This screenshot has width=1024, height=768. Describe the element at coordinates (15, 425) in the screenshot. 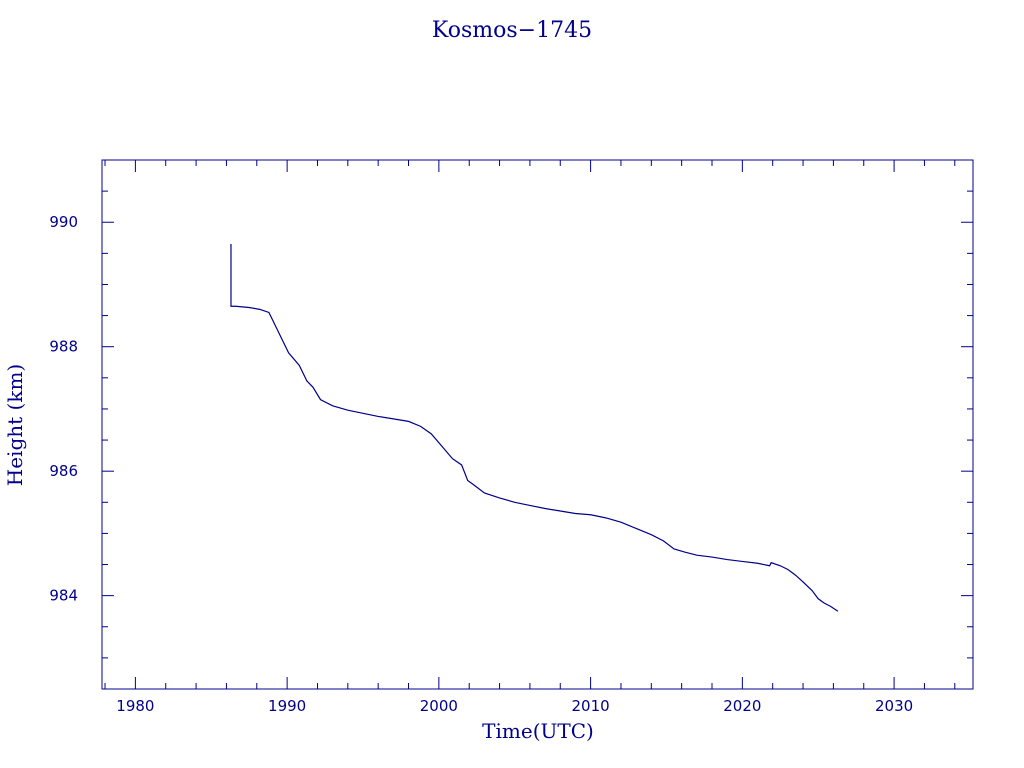

I see `y-axis-label: Height (km)` at that location.